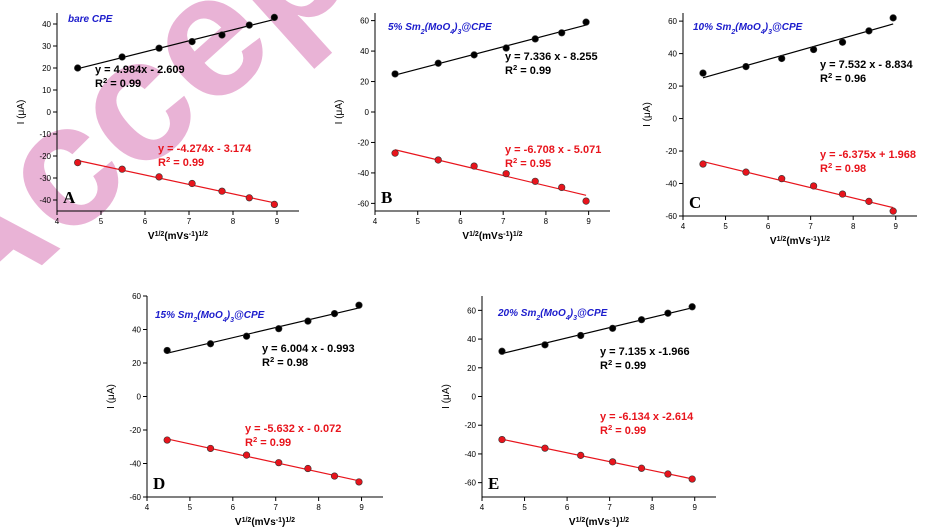 Image resolution: width=929 pixels, height=530 pixels. Describe the element at coordinates (482, 507) in the screenshot. I see `x-tick-label: 4` at that location.